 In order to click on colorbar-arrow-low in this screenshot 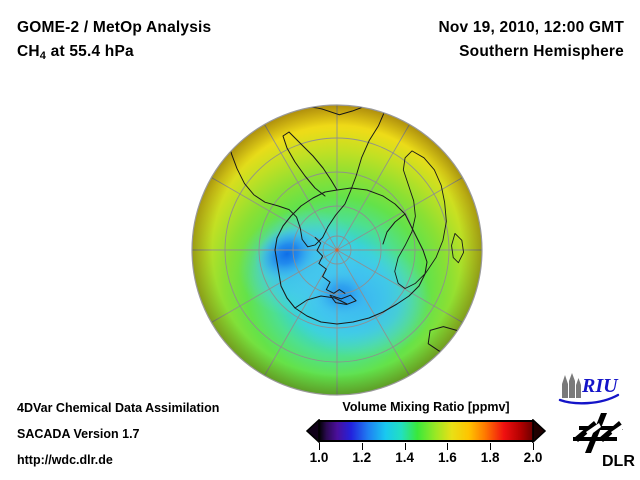, I will do `click(313, 431)`.